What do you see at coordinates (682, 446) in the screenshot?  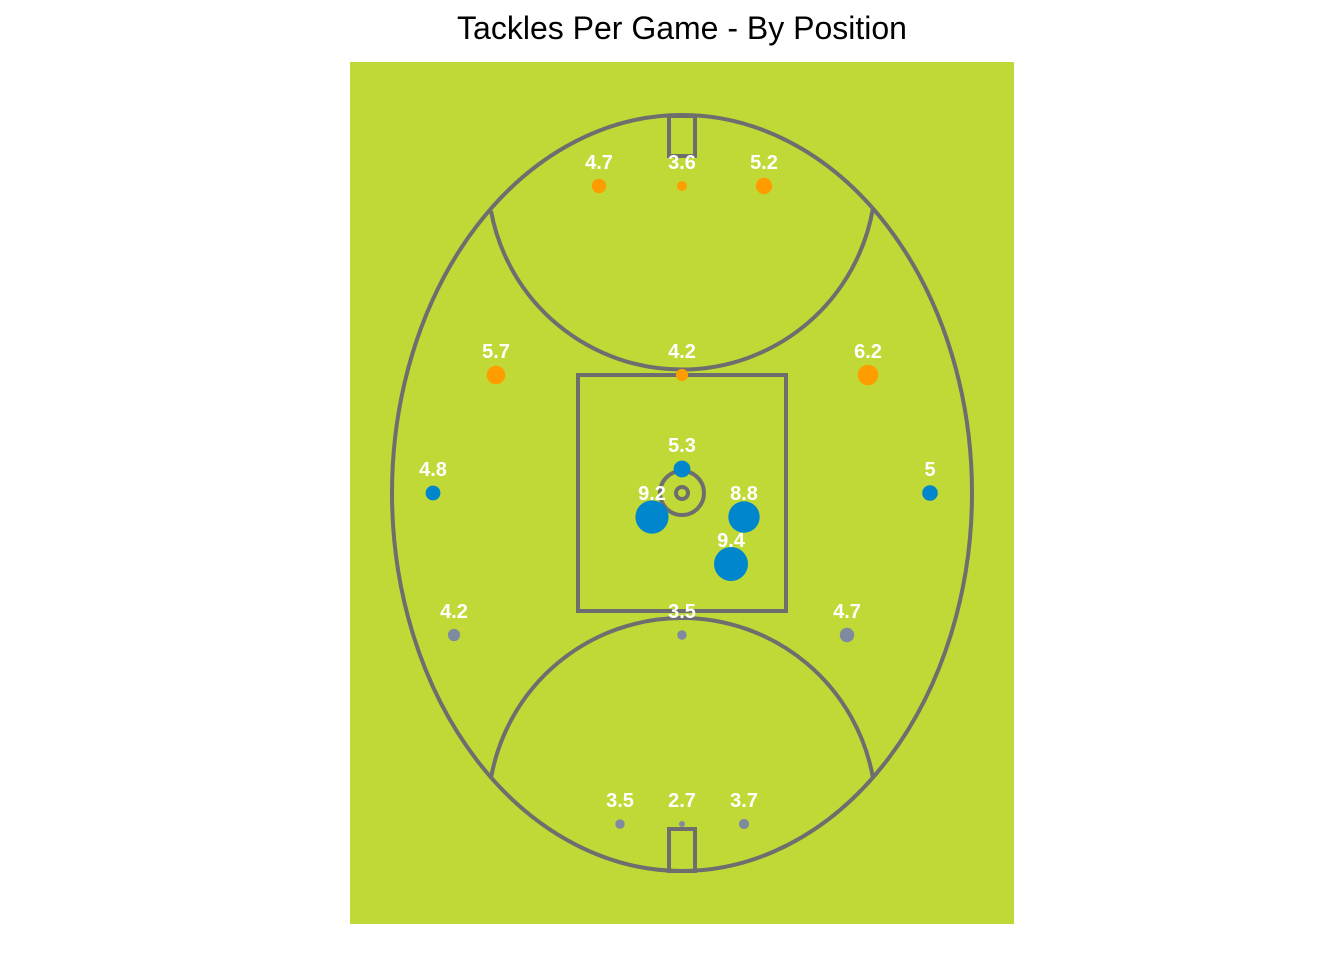 I see `point-label: 5.3` at bounding box center [682, 446].